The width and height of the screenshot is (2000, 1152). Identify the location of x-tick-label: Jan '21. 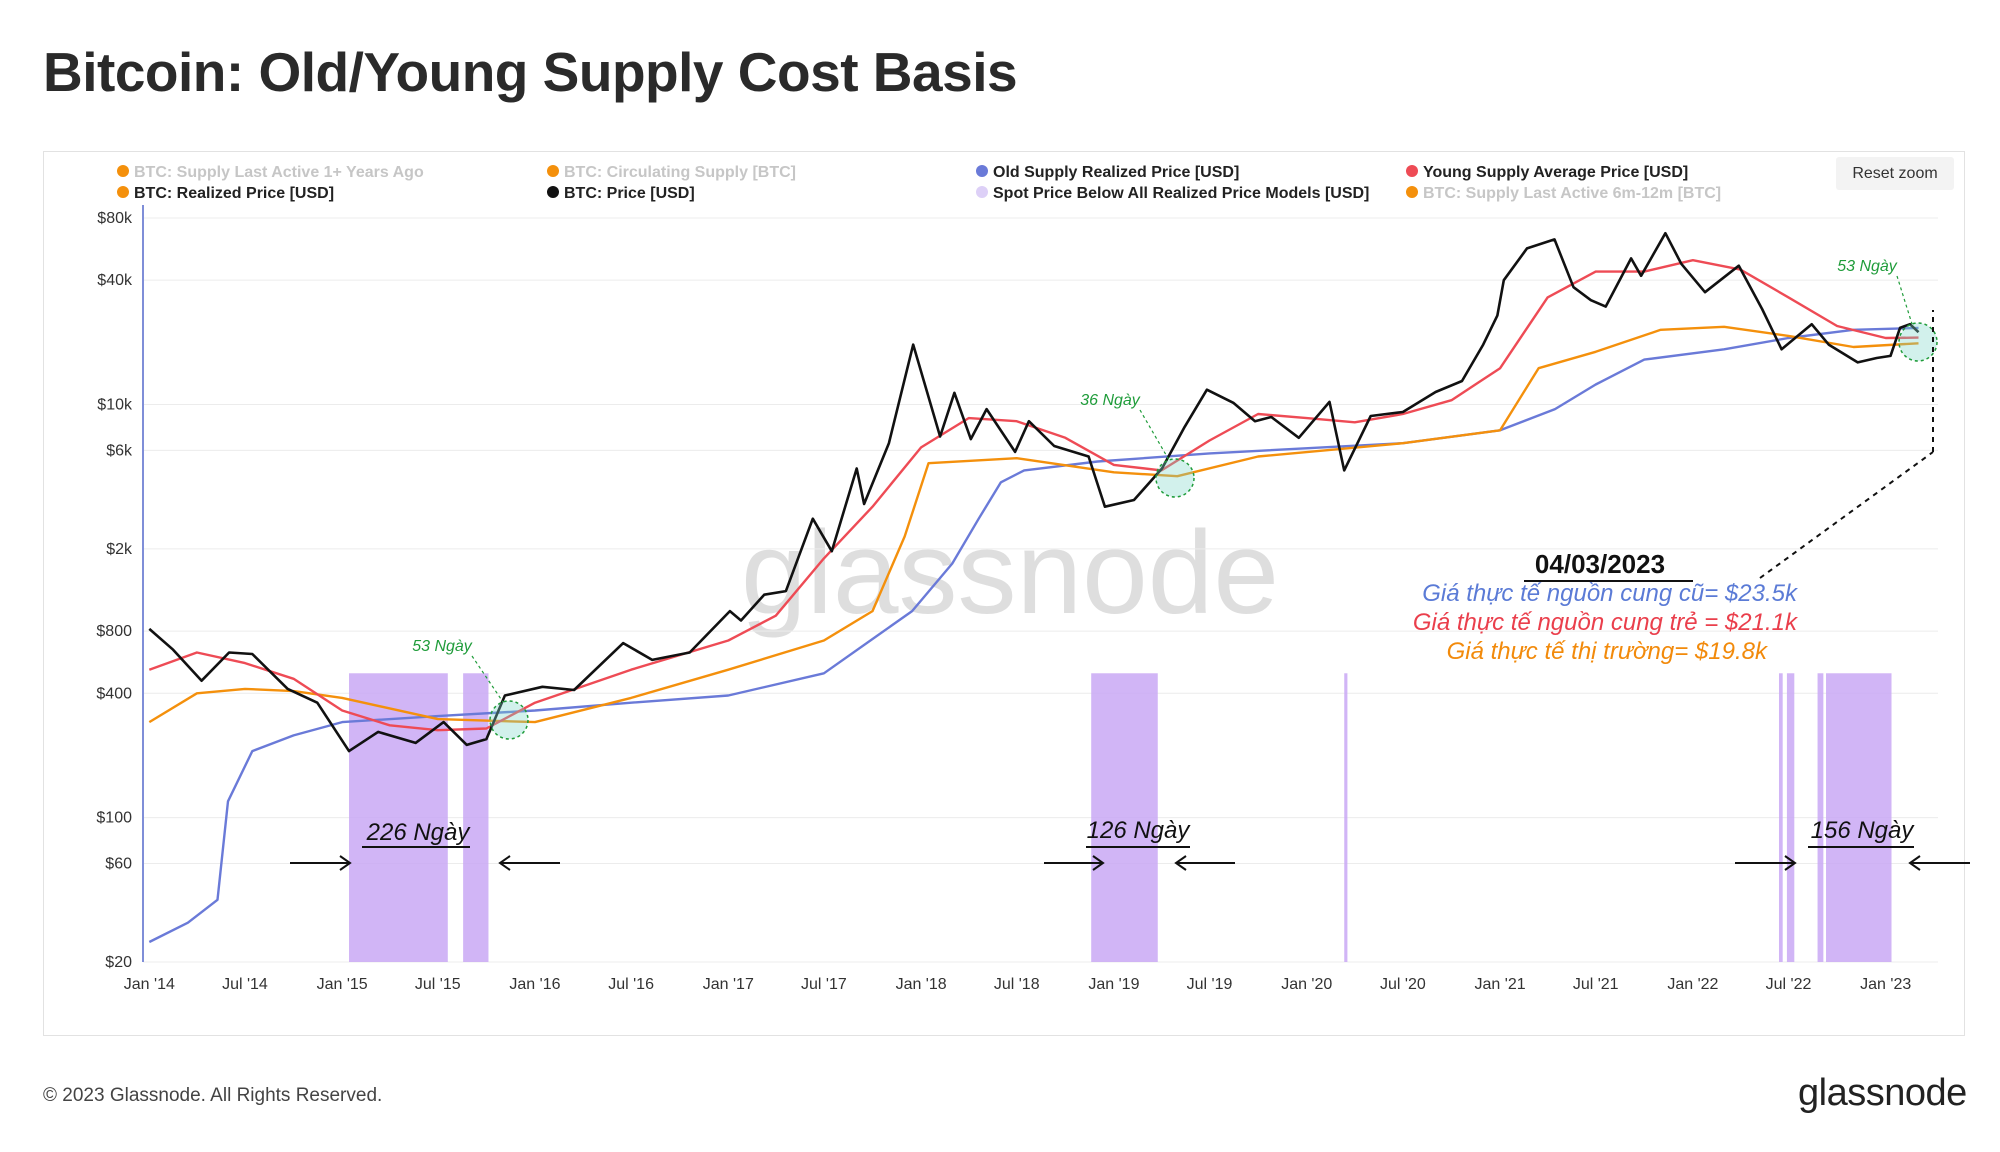
(1500, 984).